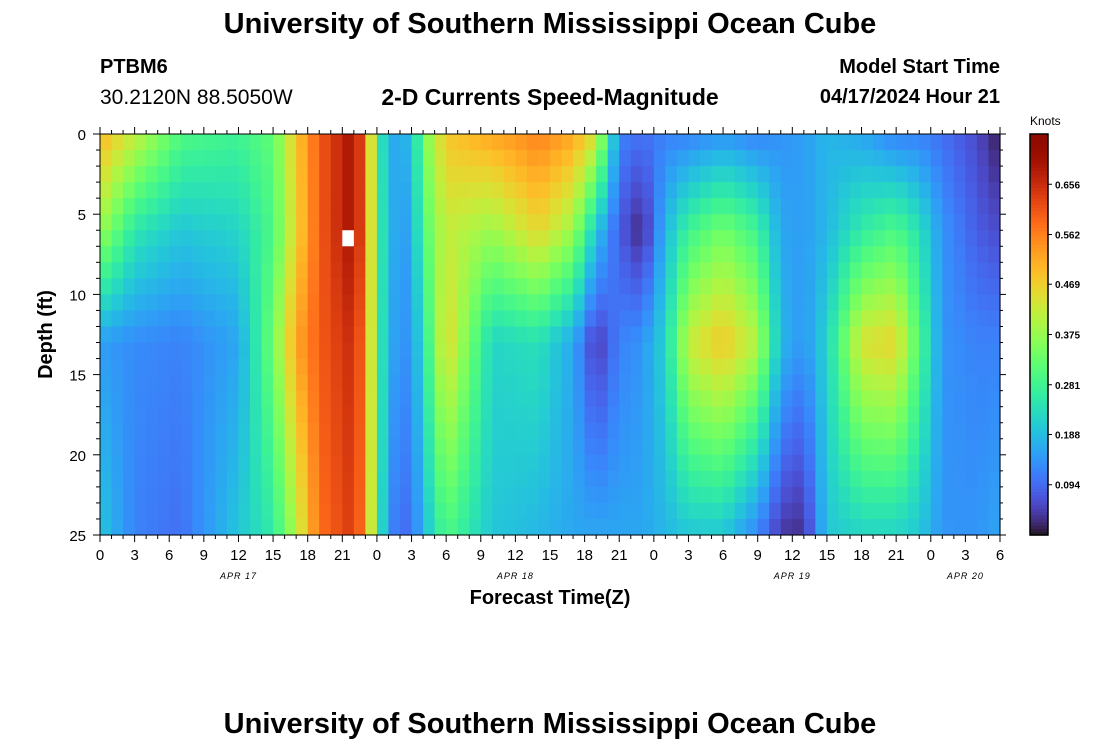 This screenshot has height=750, width=1100. Describe the element at coordinates (77, 295) in the screenshot. I see `y-tick-label: 10` at that location.